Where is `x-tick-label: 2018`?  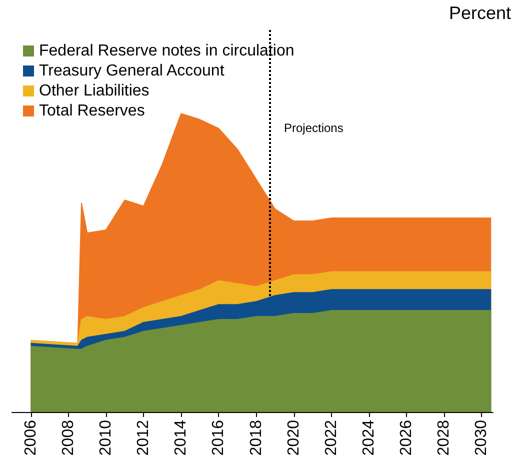
x-tick-label: 2018 is located at coordinates (256, 438).